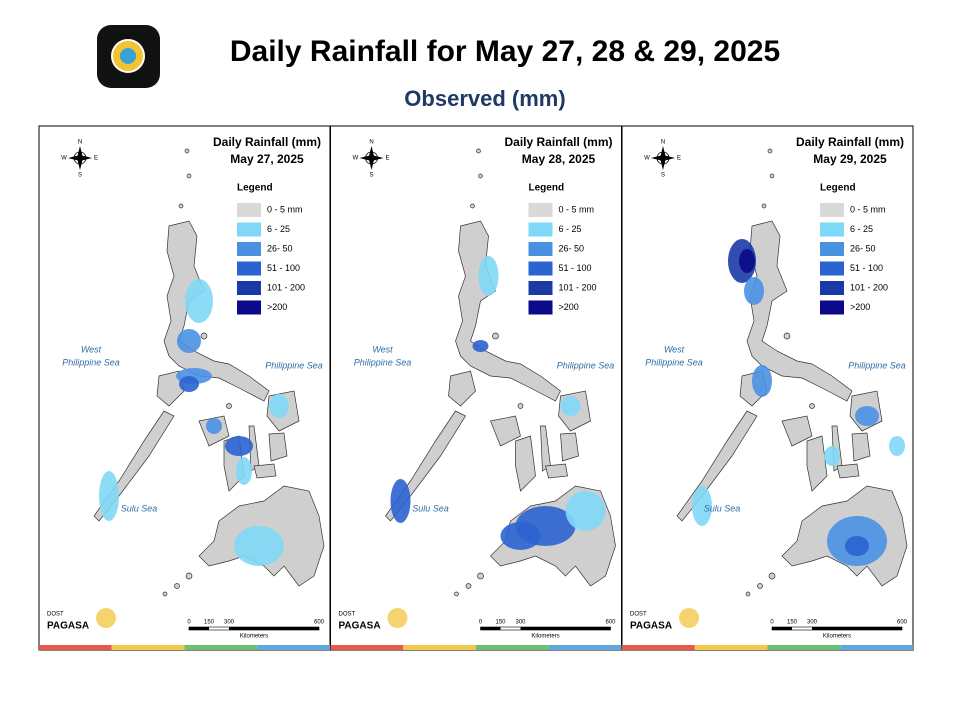  What do you see at coordinates (651, 626) in the screenshot?
I see `logo-text: PAGASA` at bounding box center [651, 626].